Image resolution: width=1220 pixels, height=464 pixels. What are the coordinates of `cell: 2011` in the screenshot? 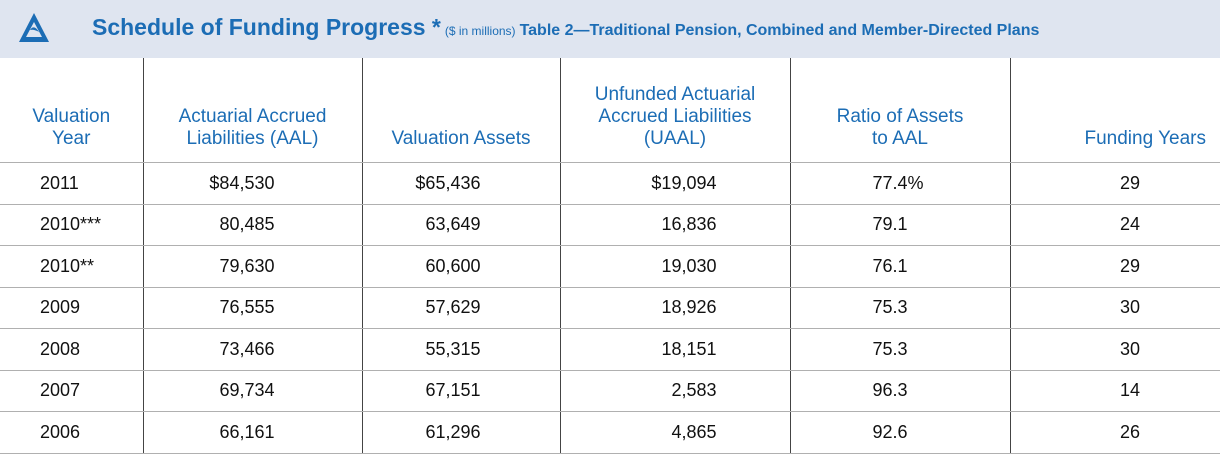 It's located at (71, 183).